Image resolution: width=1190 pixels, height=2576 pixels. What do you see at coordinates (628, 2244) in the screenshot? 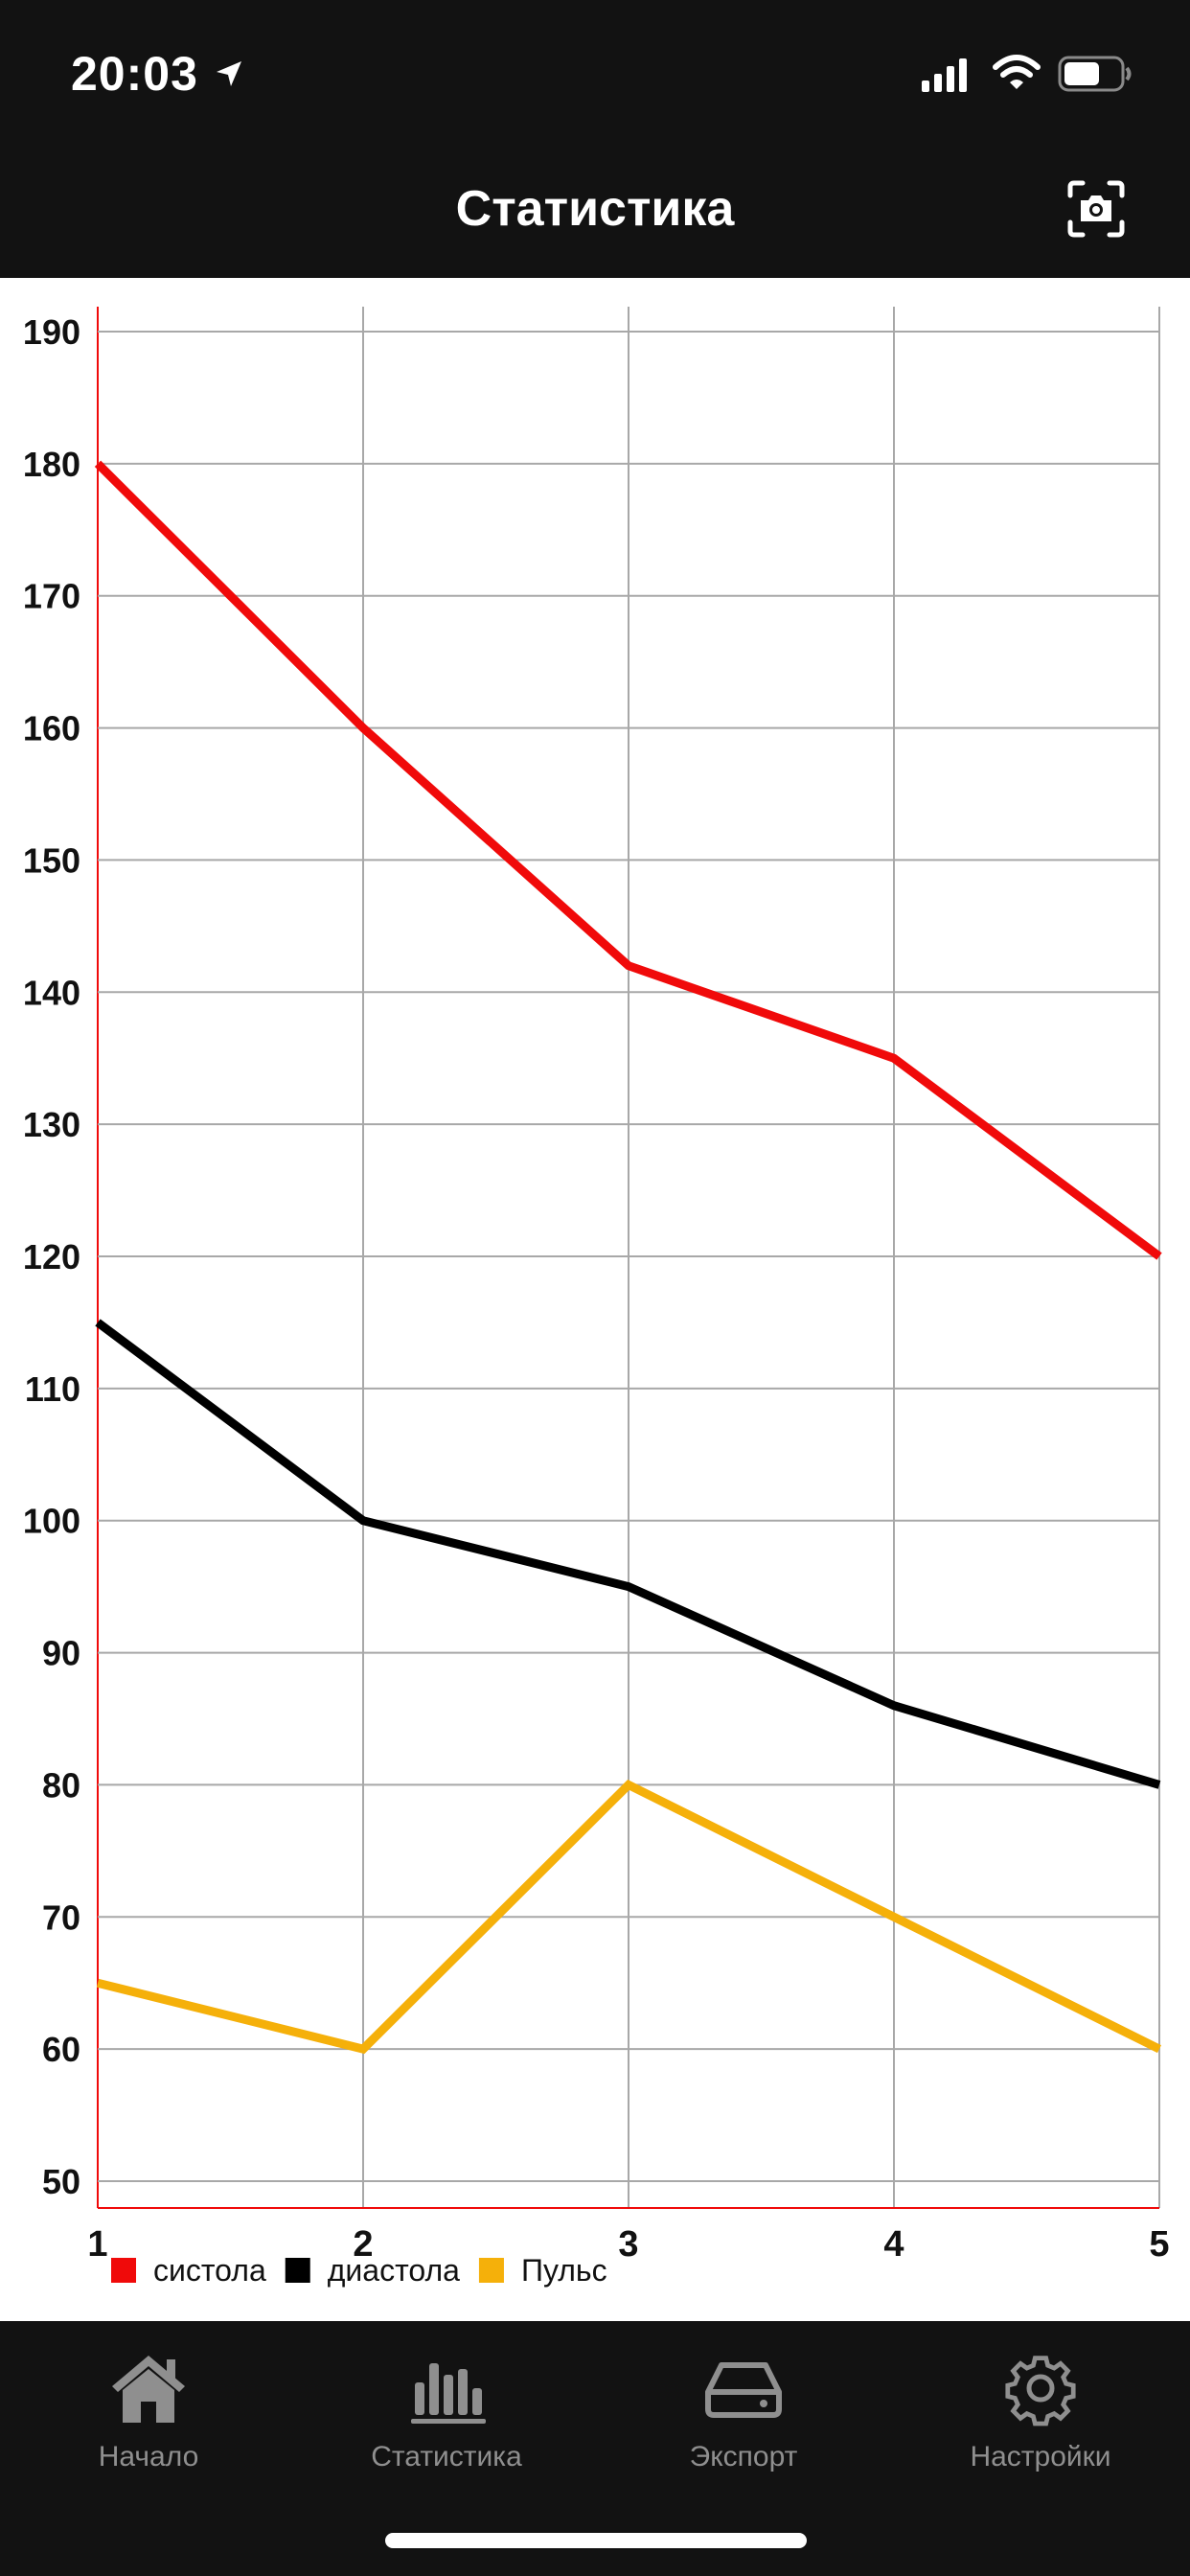
I see `x-tick-label: 3` at bounding box center [628, 2244].